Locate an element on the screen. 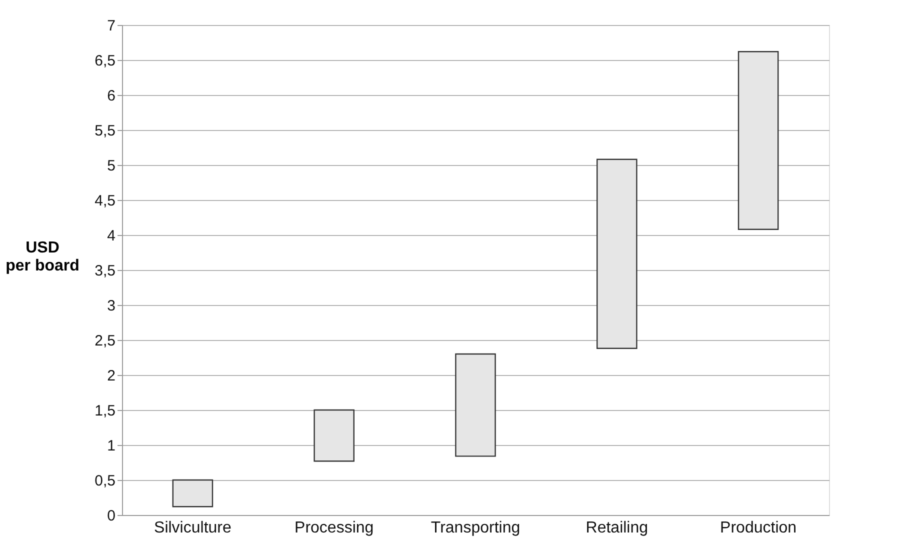 This screenshot has height=551, width=901. y-tick-label: 1,5 is located at coordinates (105, 411).